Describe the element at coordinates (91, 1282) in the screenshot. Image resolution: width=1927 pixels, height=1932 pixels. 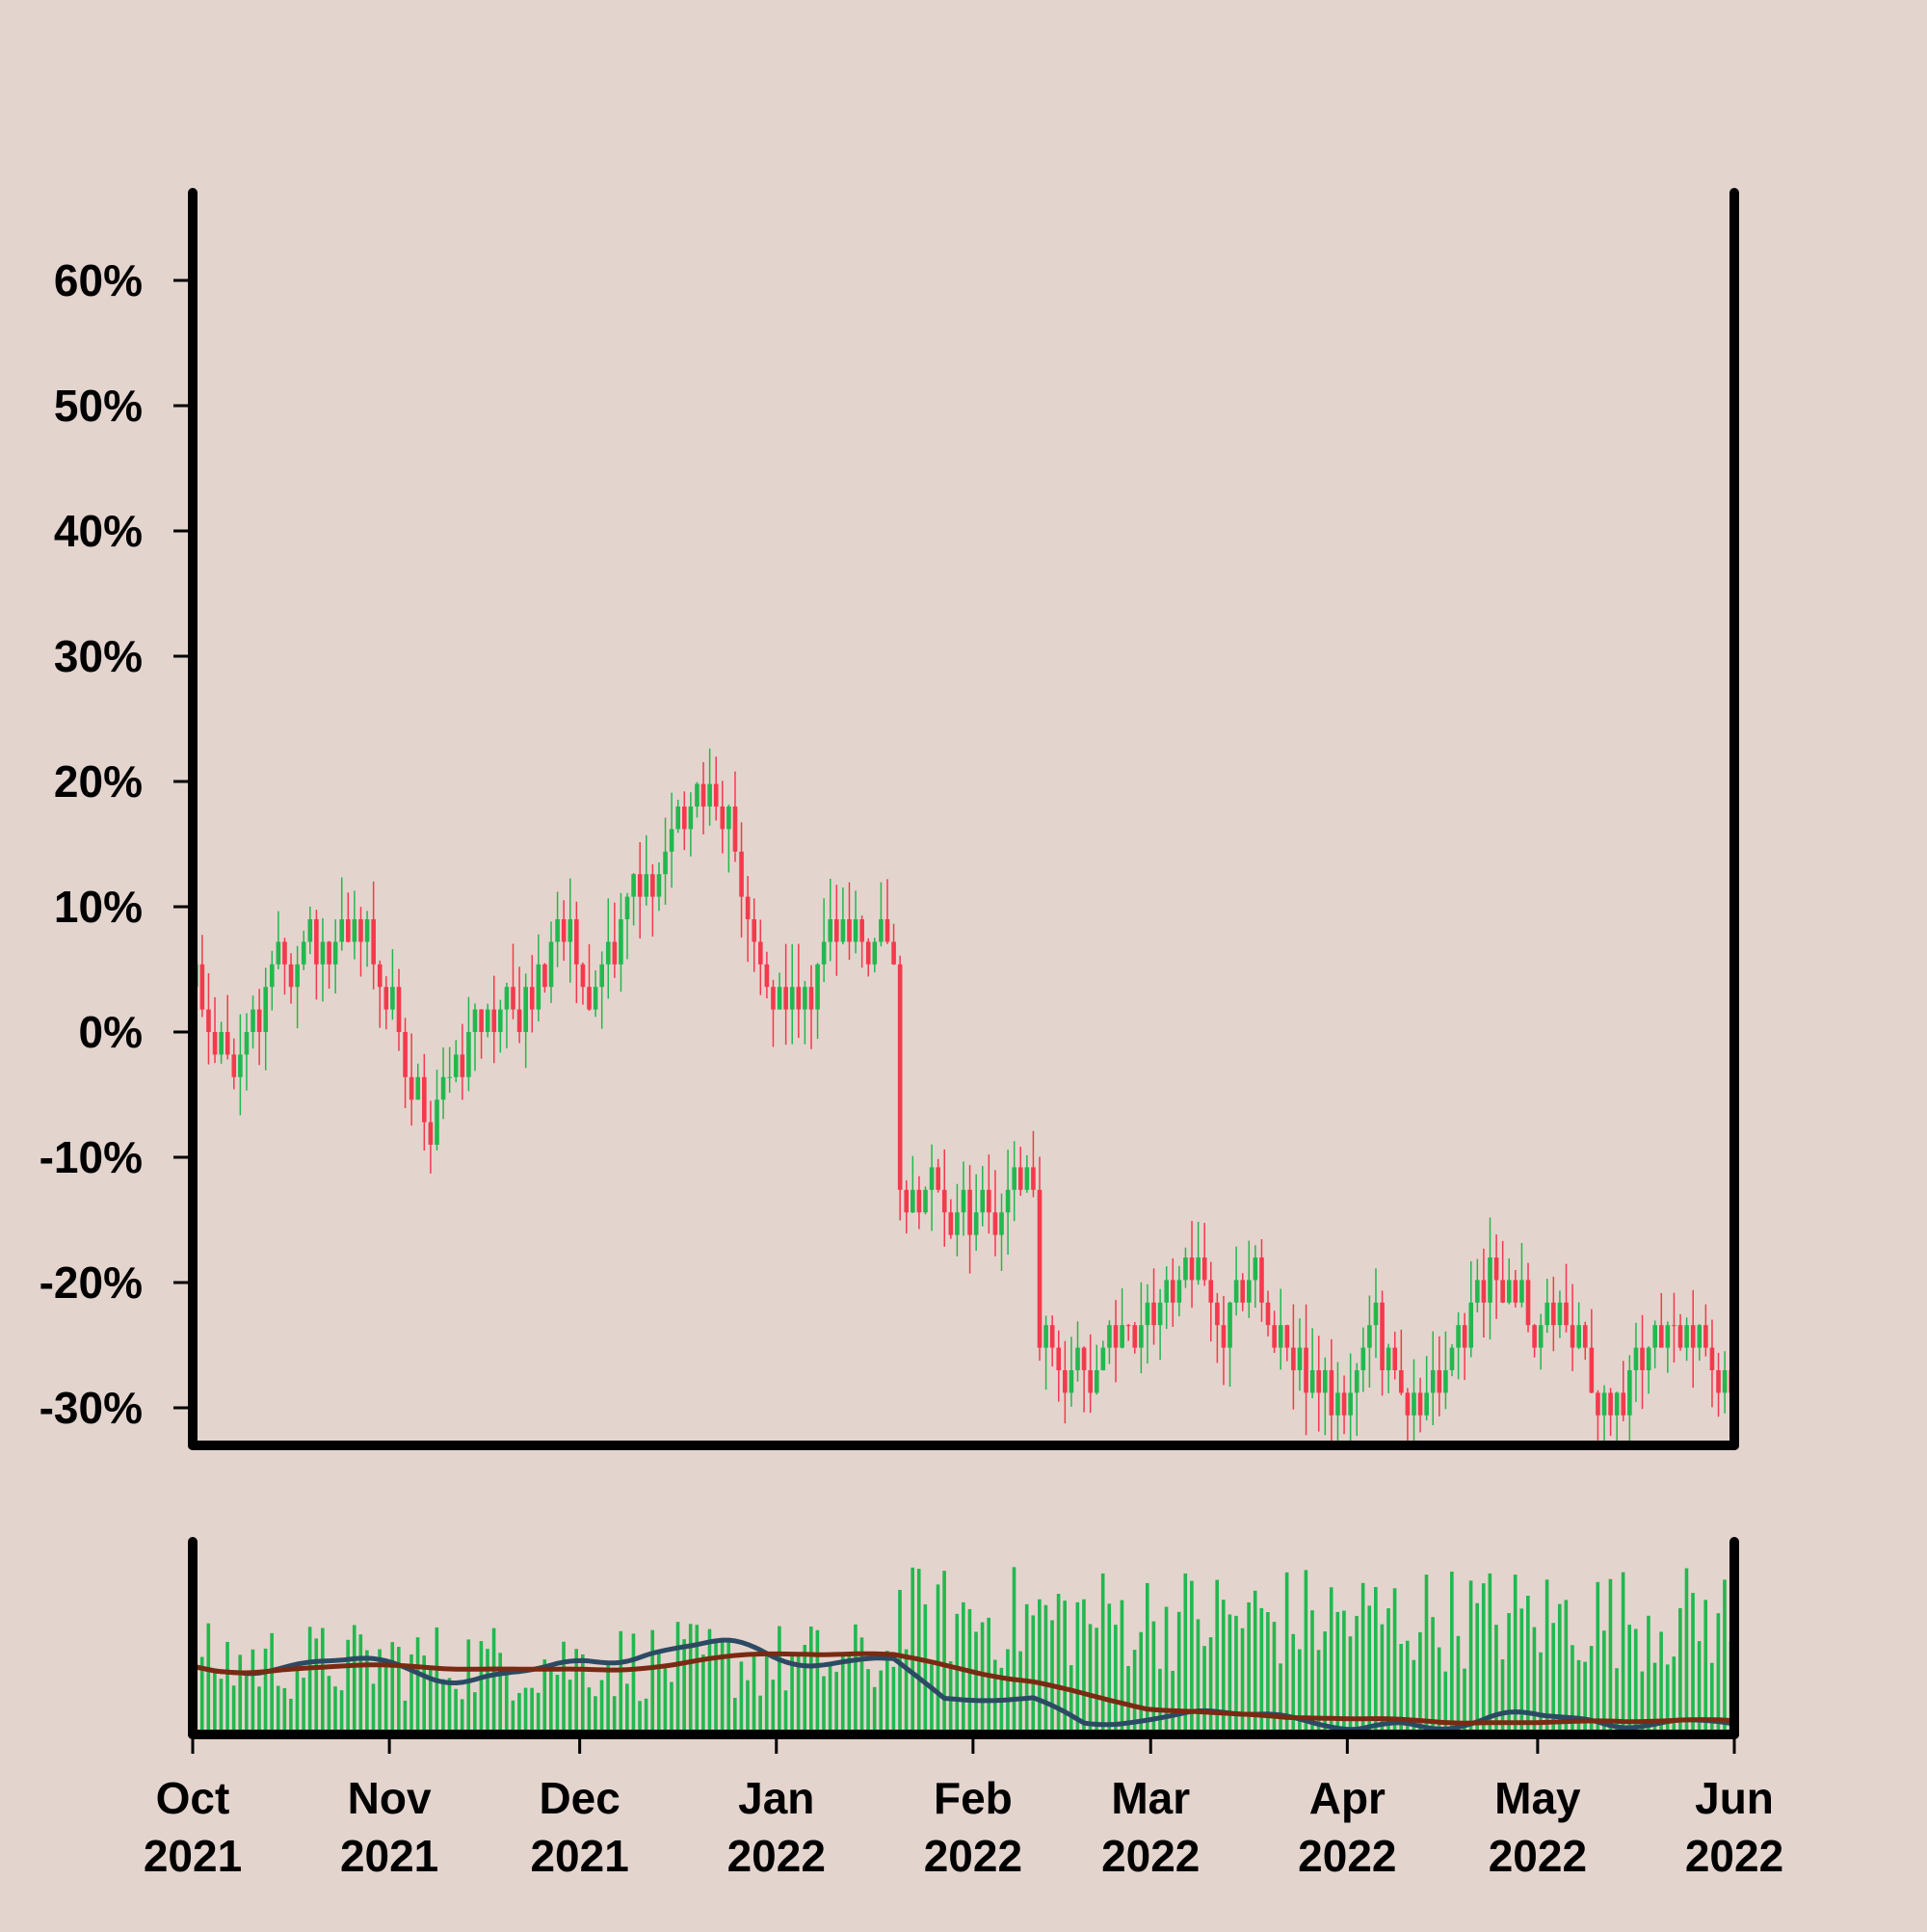
I see `ytick-label: -20%` at that location.